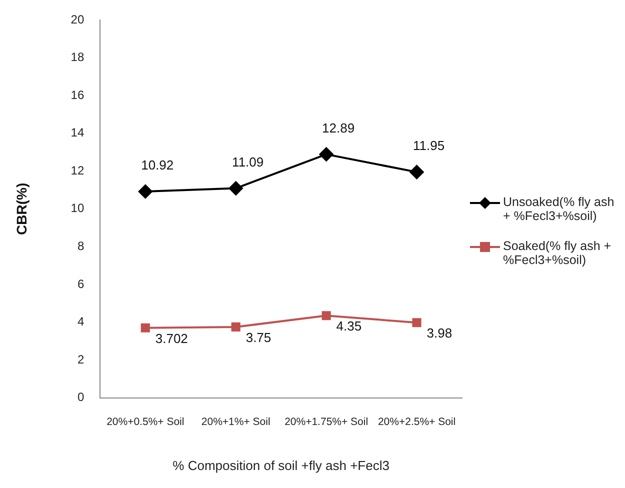 This screenshot has height=488, width=625. I want to click on y-axis-title: CBR(%), so click(21, 208).